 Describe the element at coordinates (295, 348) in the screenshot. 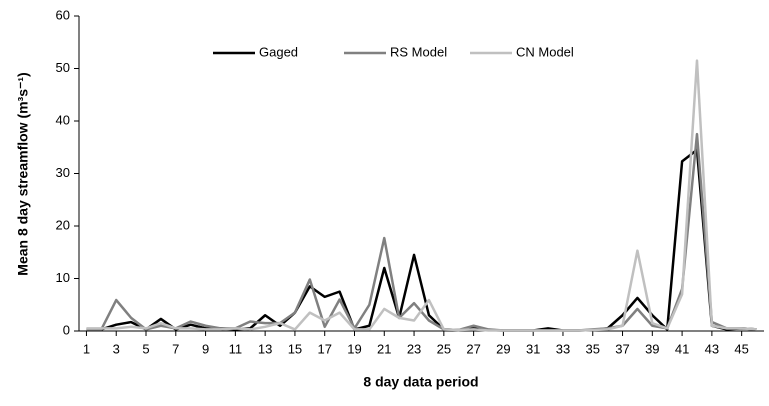

I see `x-tick-label: 15` at that location.